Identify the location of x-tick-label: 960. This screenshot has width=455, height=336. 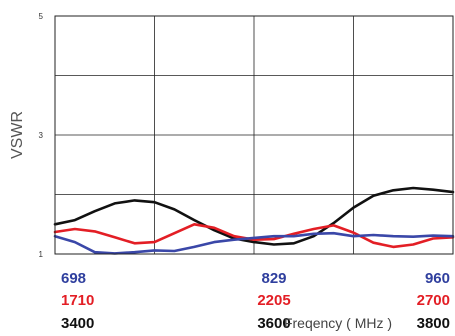
(437, 278).